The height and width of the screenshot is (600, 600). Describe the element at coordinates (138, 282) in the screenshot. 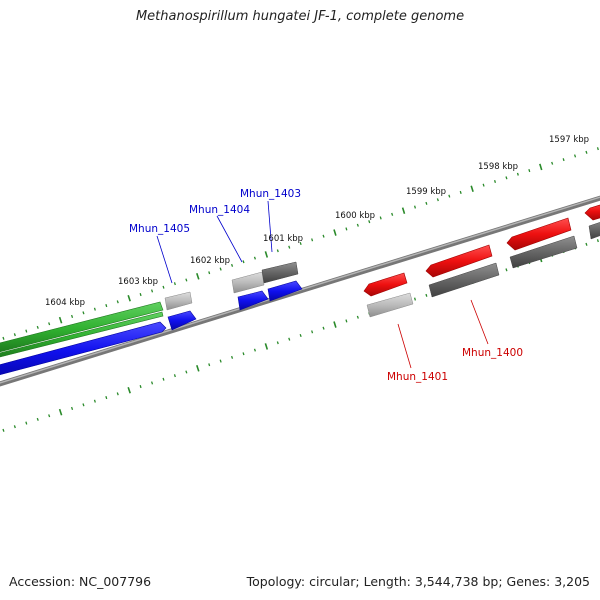

I see `tick-label-1603: 1603 kbp` at that location.